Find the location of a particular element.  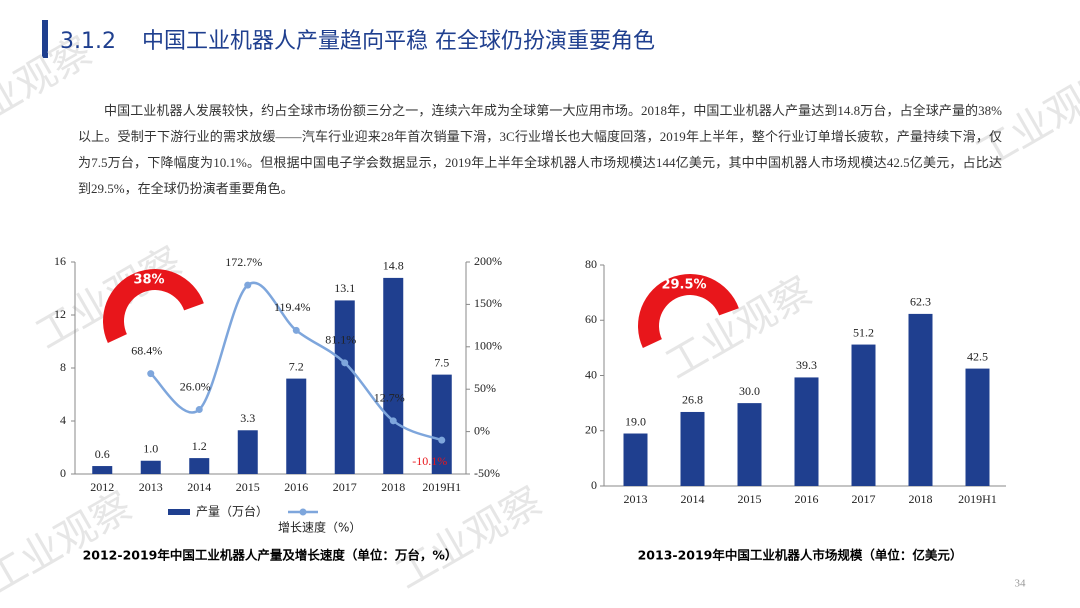

value-label: 7.2 is located at coordinates (296, 366).